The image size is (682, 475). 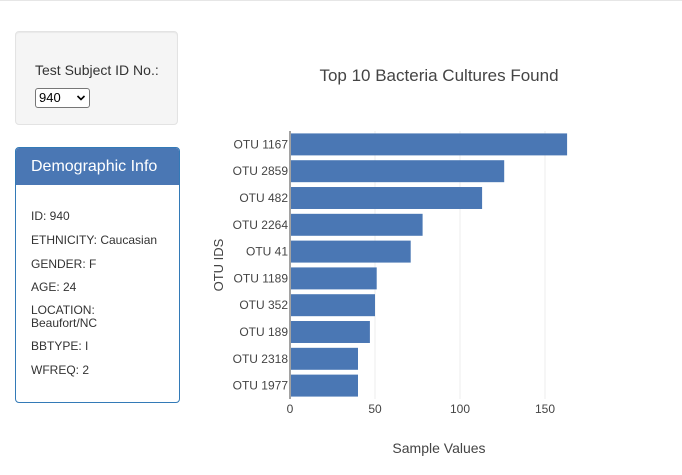 I want to click on chart-x-axis-title: Sample Values, so click(x=438, y=448).